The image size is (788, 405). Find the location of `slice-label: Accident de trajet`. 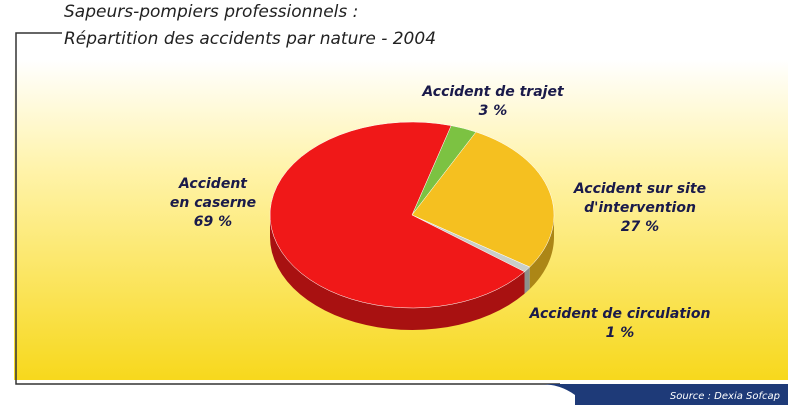

slice-label: Accident de trajet is located at coordinates (493, 92).